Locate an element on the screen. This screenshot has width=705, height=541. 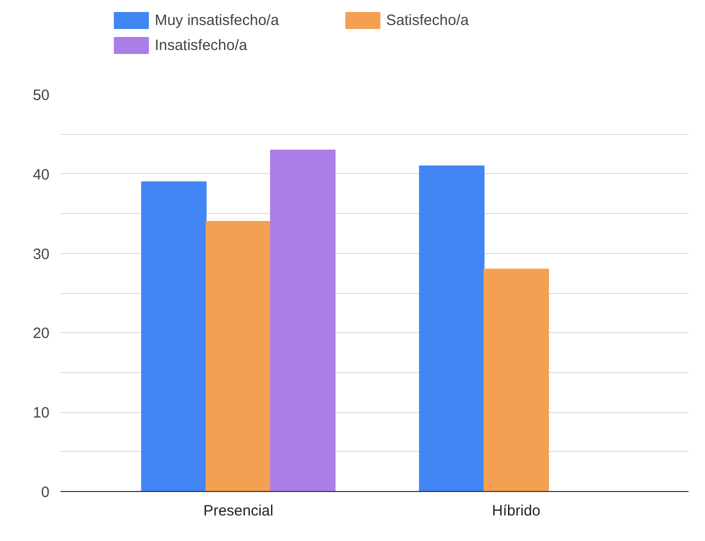
y-tick-label: 40 is located at coordinates (41, 175).